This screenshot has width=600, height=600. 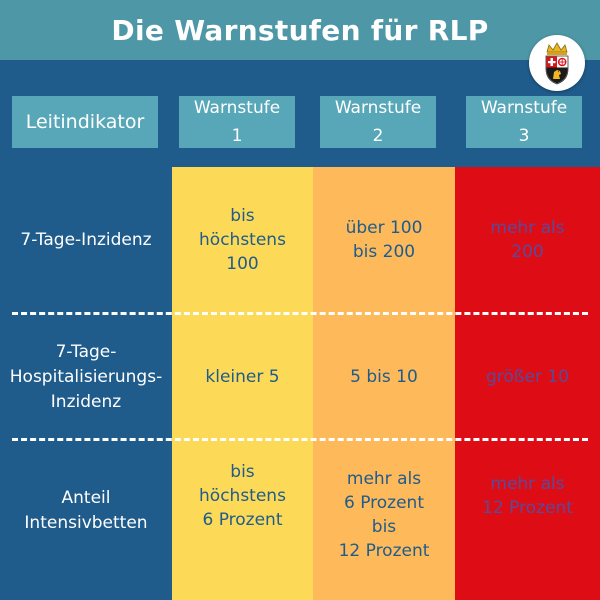 I want to click on cell-intensivbetten-stufe-3: mehr als 12 Prozent, so click(x=527, y=496).